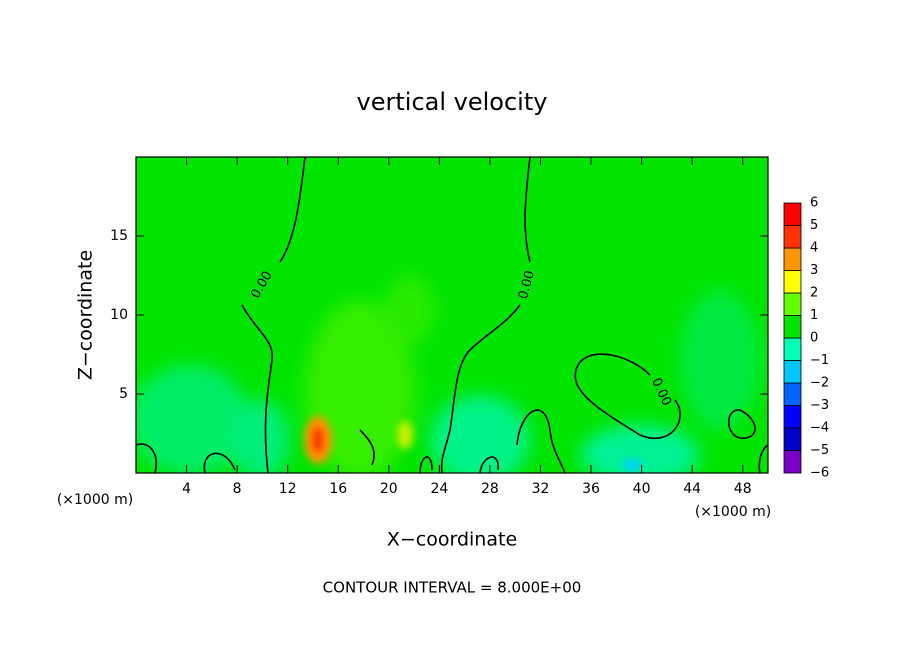 The width and height of the screenshot is (904, 658). What do you see at coordinates (288, 489) in the screenshot?
I see `x-tick-label: 12` at bounding box center [288, 489].